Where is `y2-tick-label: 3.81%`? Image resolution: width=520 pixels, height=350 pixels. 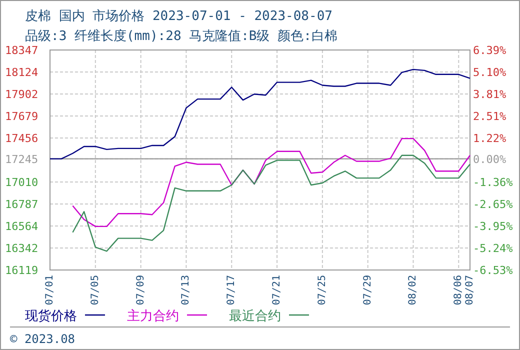 y2-tick-label: 3.81% is located at coordinates (489, 94).